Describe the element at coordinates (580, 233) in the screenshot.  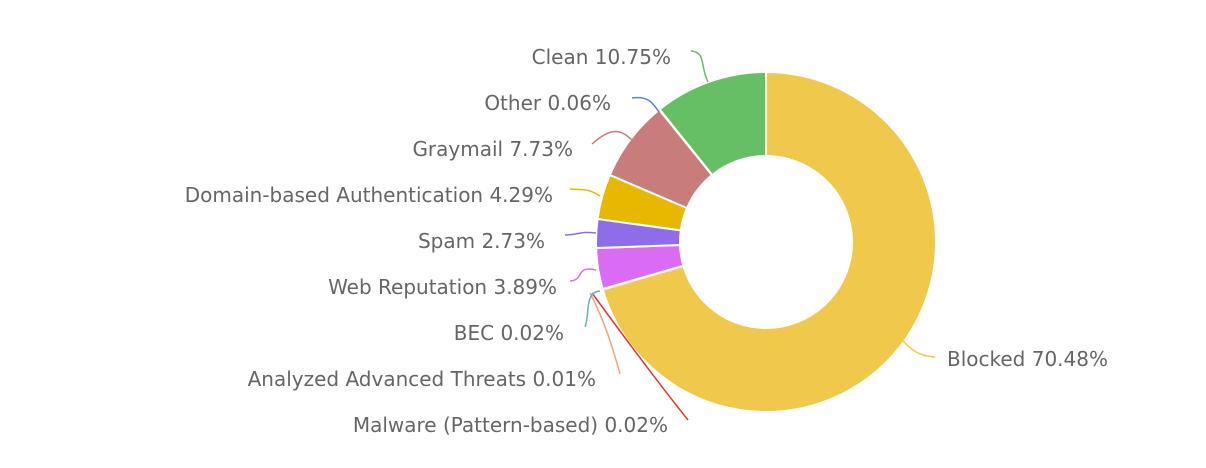
I see `leader-line-spam` at that location.